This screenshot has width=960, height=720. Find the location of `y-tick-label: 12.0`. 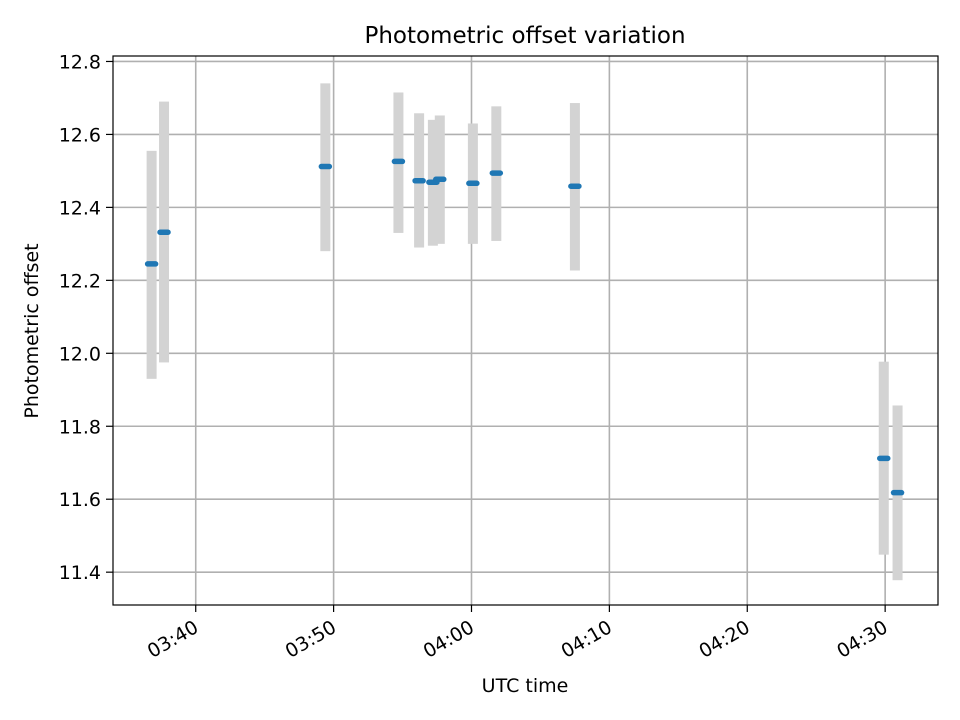

y-tick-label: 12.0 is located at coordinates (80, 354).